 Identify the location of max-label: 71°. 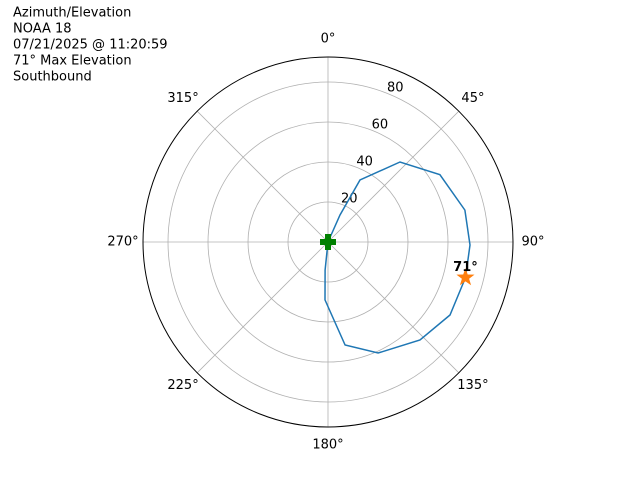
(465, 267).